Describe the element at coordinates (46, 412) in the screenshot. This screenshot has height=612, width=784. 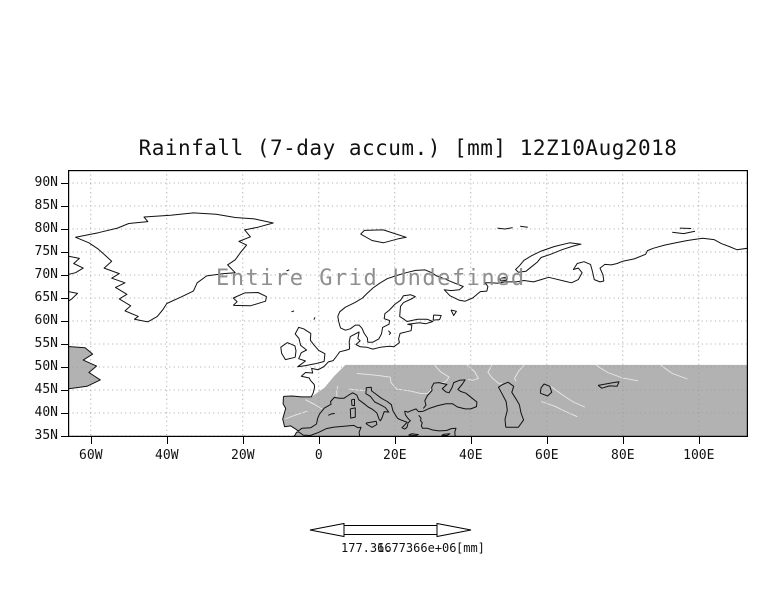
I see `lat-tick-label: 40N` at that location.